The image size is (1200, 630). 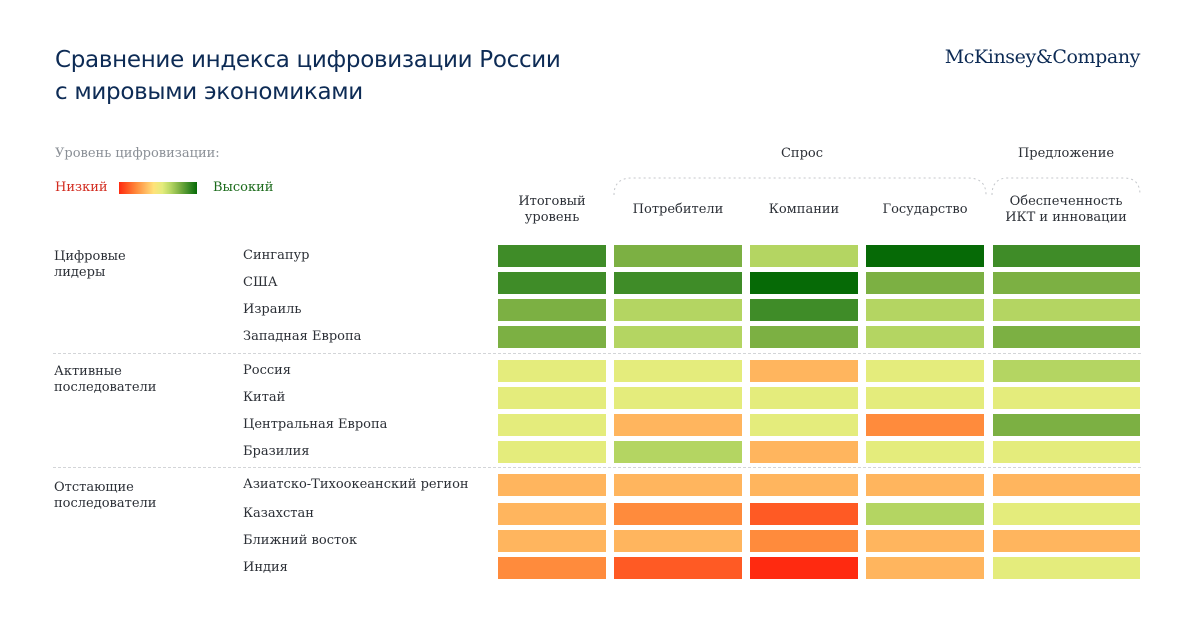 I want to click on row-label: Центральная Европа, so click(x=315, y=424).